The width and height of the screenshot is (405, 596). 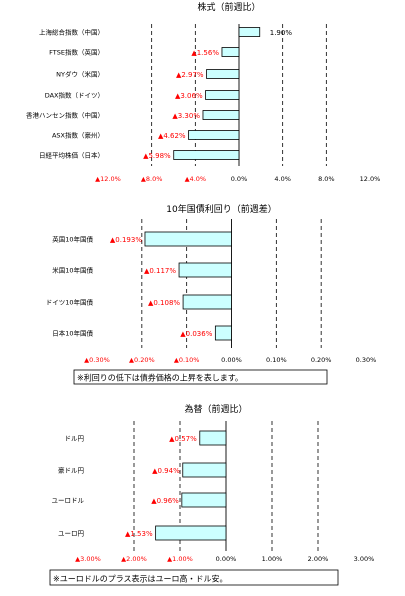 What do you see at coordinates (71, 534) in the screenshot?
I see `category-label: ユーロ円` at bounding box center [71, 534].